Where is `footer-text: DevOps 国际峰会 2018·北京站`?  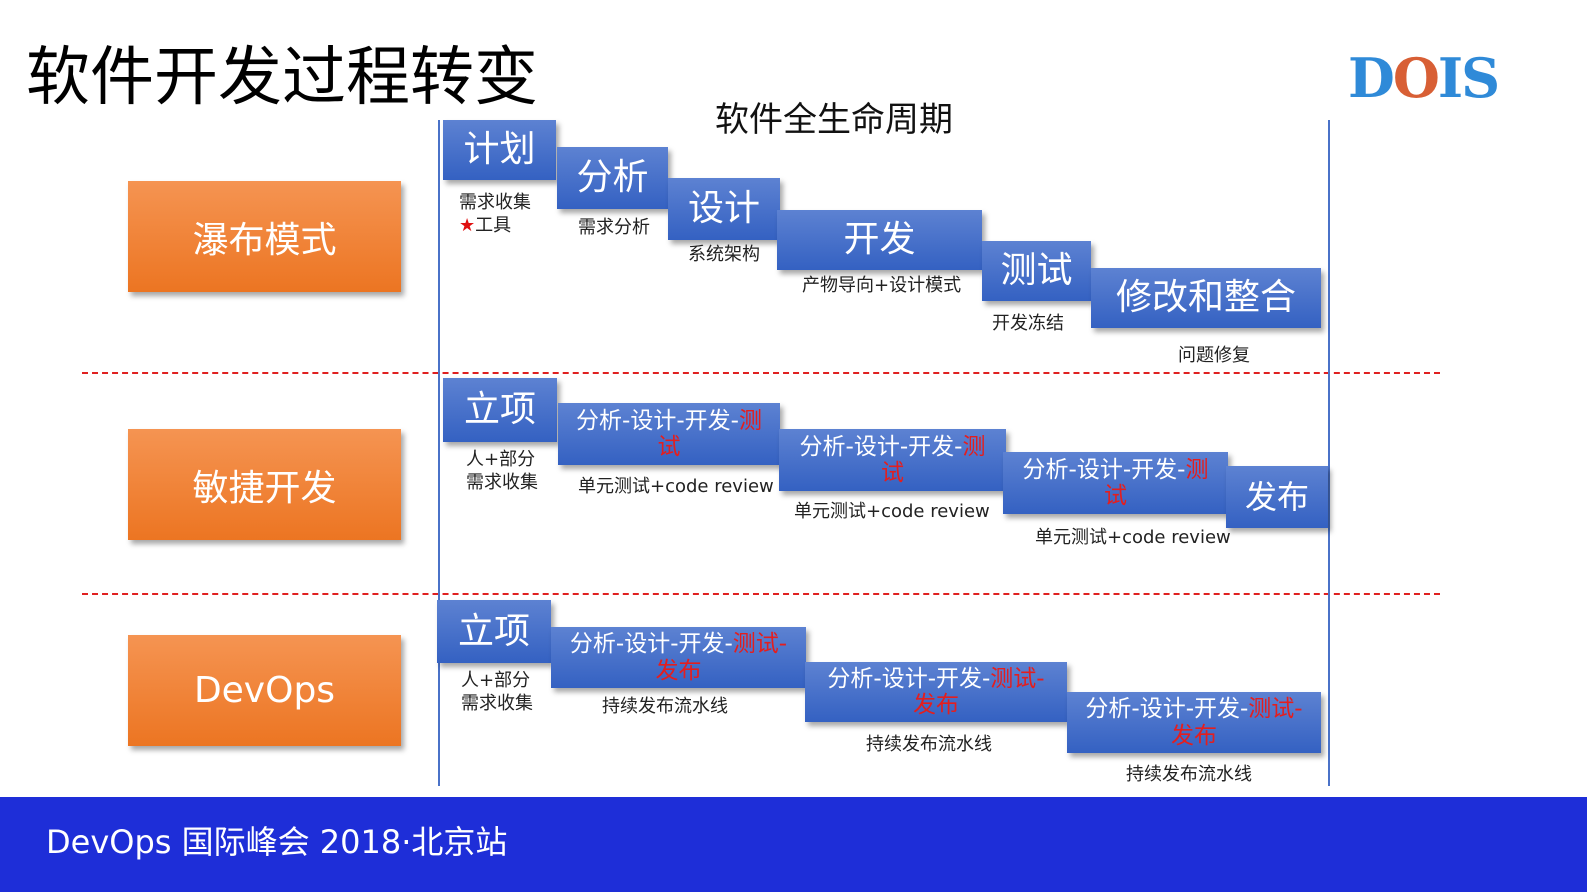
footer-text: DevOps 国际峰会 2018·北京站 is located at coordinates (277, 842).